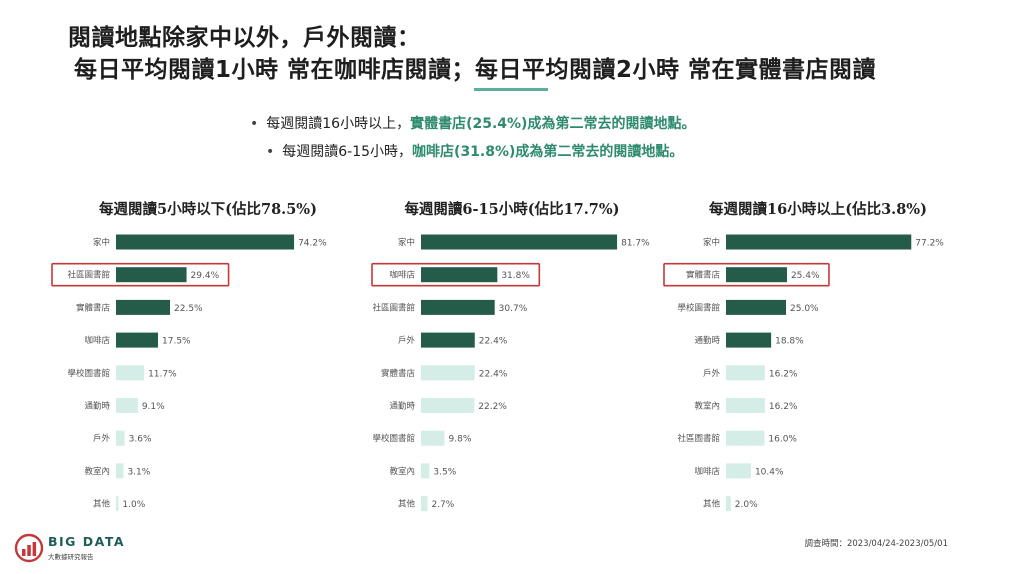 The height and width of the screenshot is (574, 1024). I want to click on chart-title: 每週閱讀16小時以上(佔比3.8%), so click(818, 209).